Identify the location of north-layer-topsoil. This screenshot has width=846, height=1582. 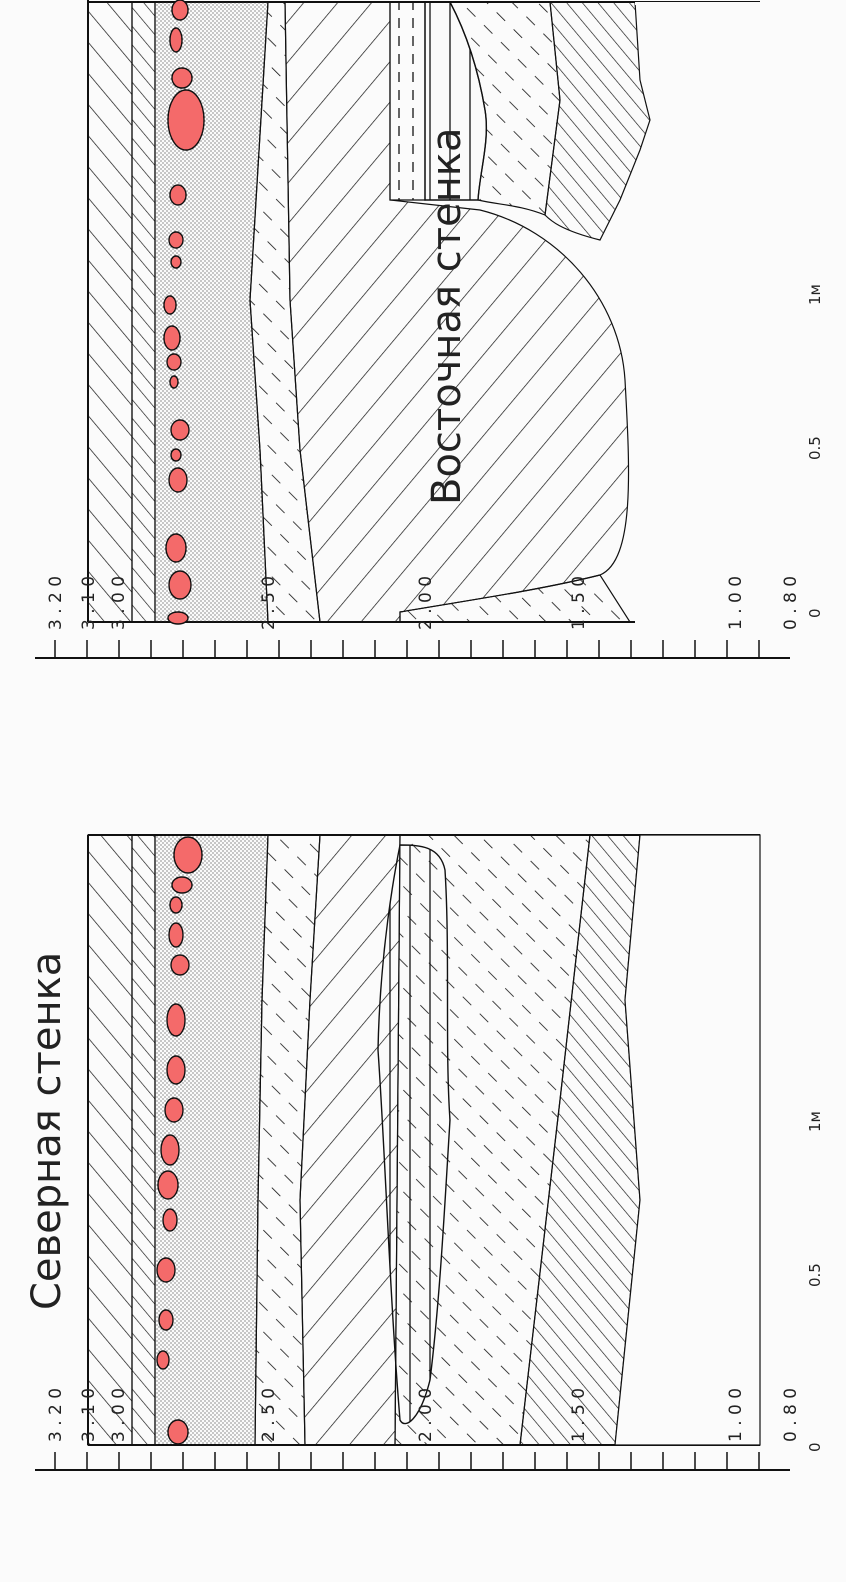
(110, 1140).